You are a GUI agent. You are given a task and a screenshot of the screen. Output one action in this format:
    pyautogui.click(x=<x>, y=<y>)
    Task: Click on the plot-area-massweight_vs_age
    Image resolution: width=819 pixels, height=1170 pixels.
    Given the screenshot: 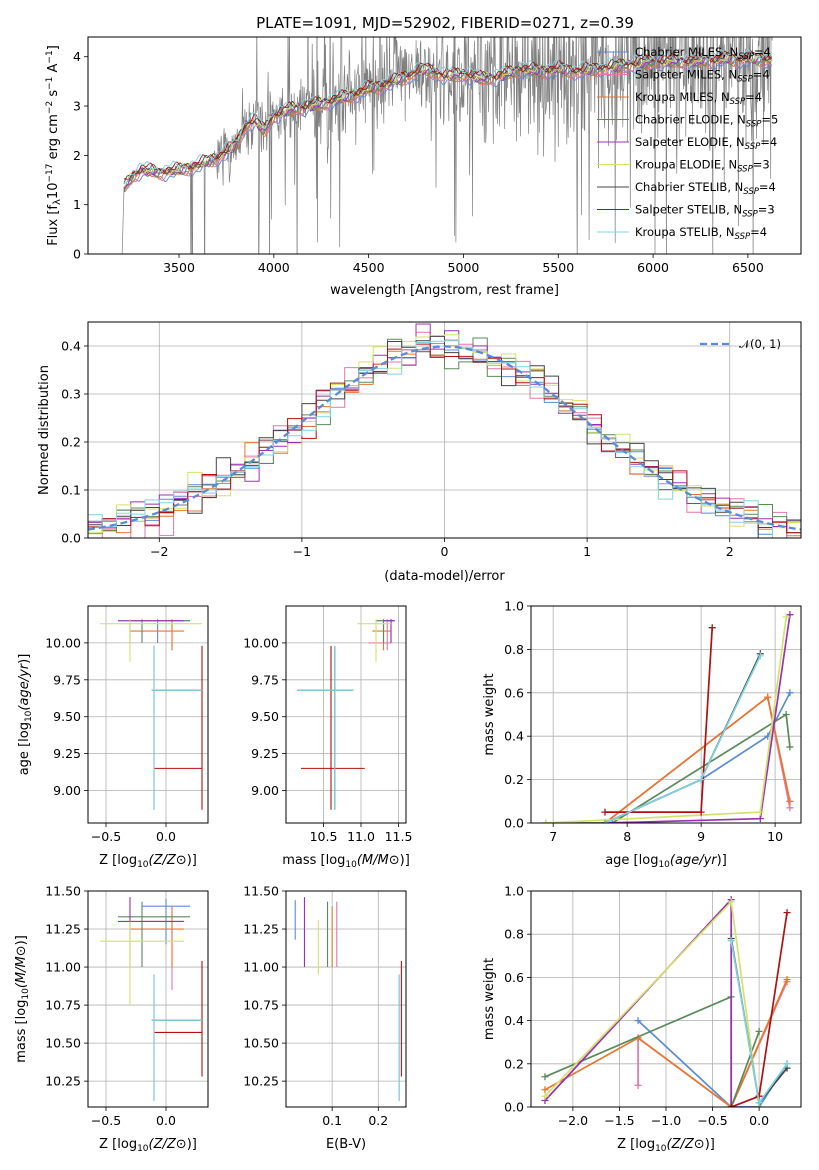 What is the action you would take?
    pyautogui.click(x=668, y=717)
    